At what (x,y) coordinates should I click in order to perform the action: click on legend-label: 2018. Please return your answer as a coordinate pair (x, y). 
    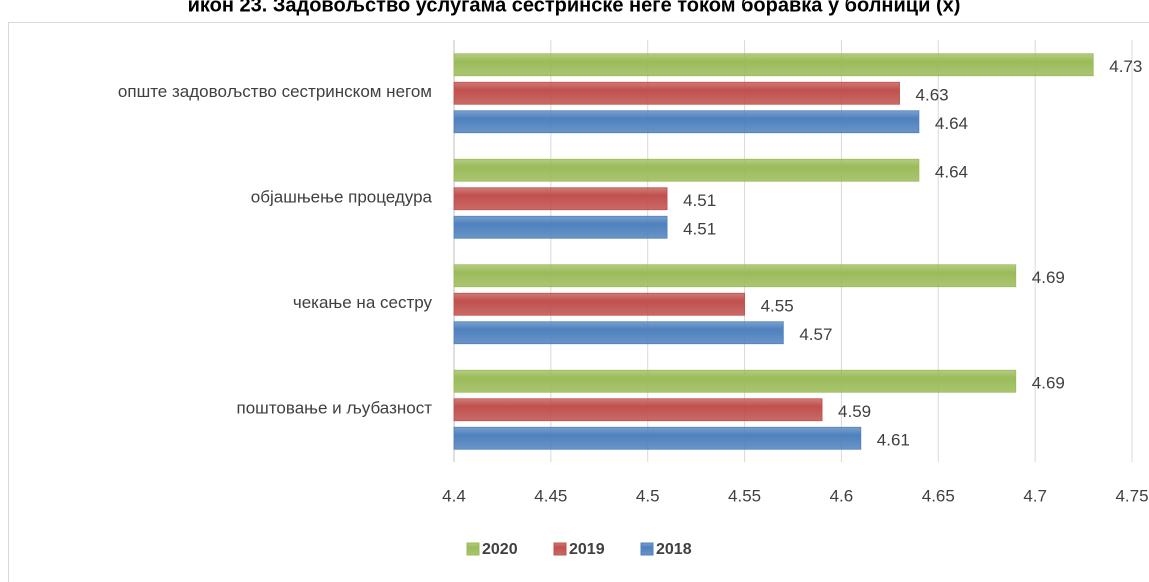
    Looking at the image, I should click on (674, 549).